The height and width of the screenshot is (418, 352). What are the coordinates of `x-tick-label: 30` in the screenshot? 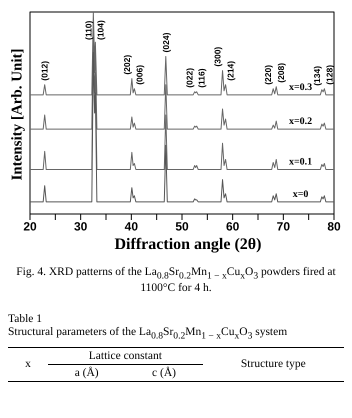 It's located at (81, 227).